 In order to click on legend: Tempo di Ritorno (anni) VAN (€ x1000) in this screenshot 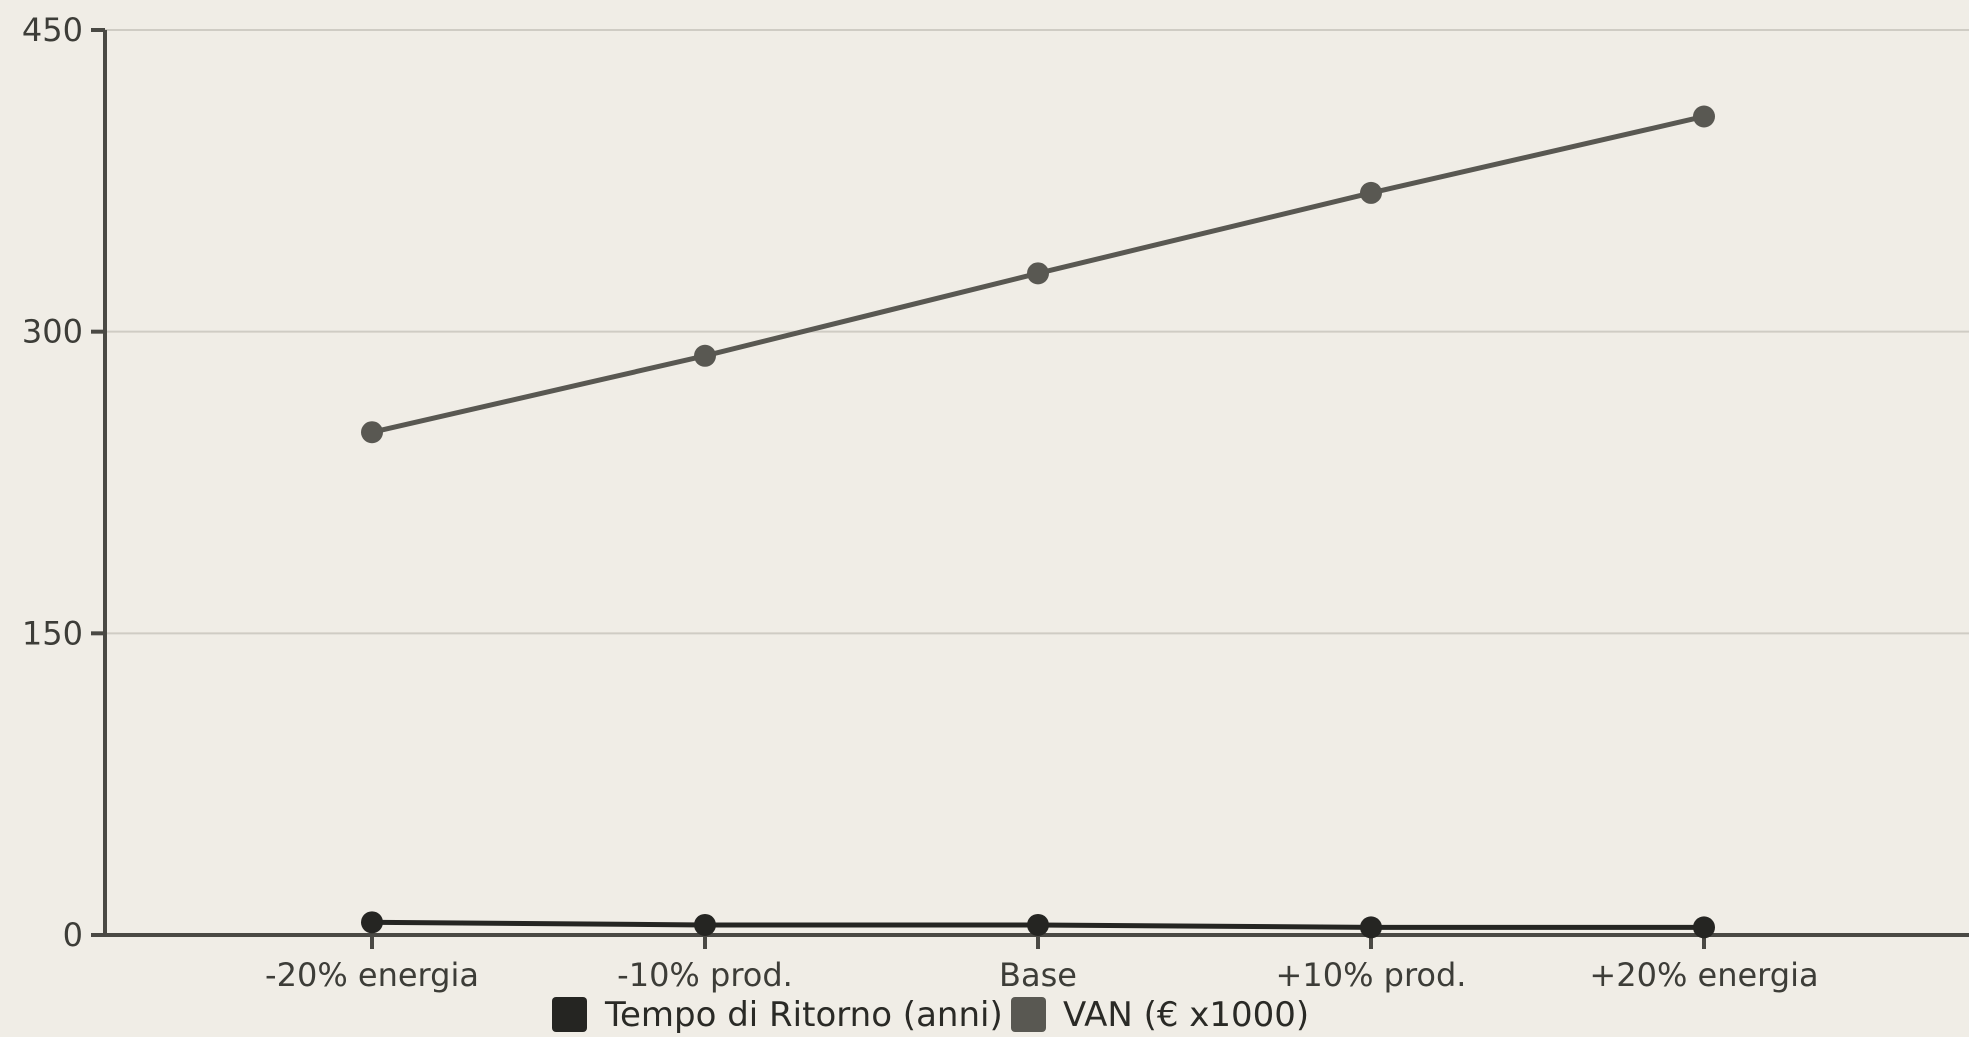, I will do `click(930, 1015)`.